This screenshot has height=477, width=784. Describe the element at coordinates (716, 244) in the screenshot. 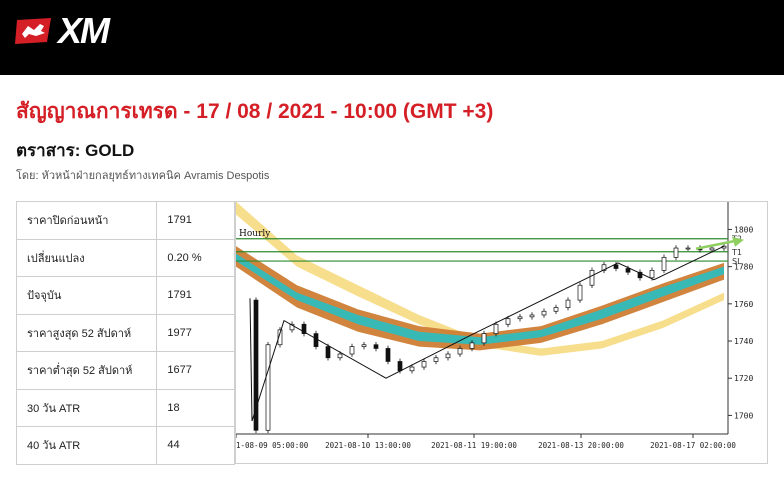

I see `projection-arrow` at that location.